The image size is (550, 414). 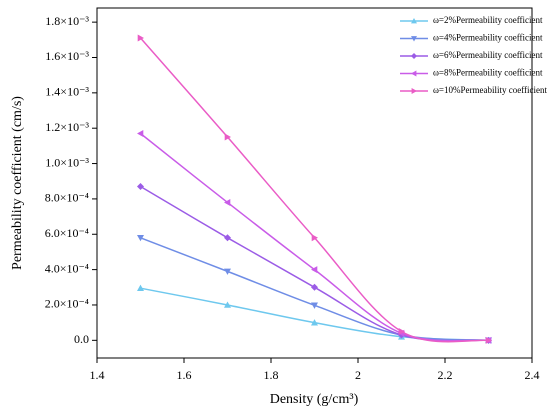 I want to click on legend-label: ω=8%Permeability coefficient, so click(x=488, y=73).